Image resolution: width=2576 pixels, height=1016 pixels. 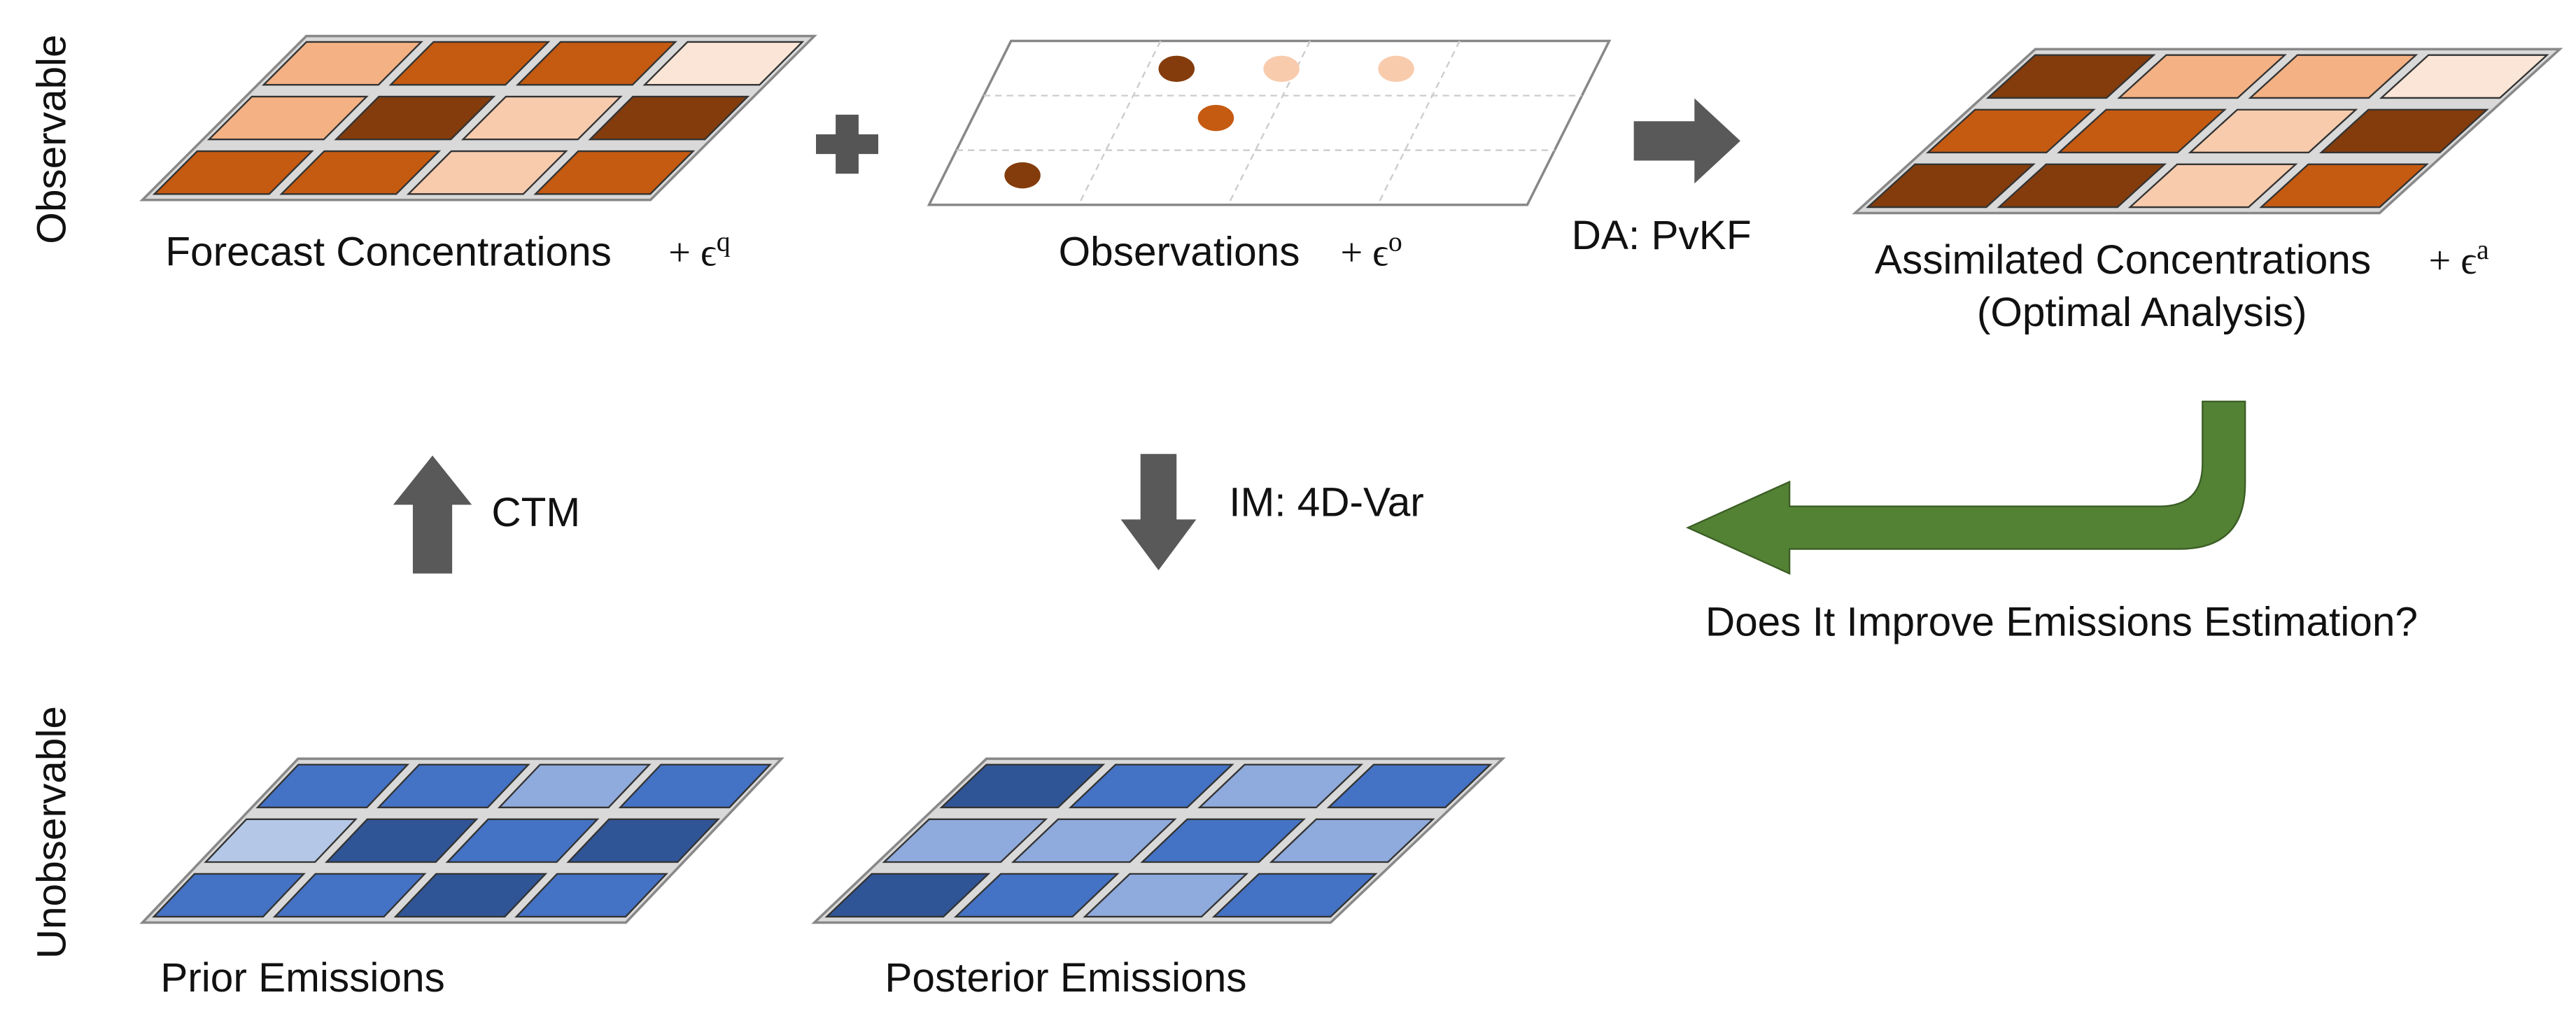 What do you see at coordinates (1179, 251) in the screenshot?
I see `grid-label: Observations` at bounding box center [1179, 251].